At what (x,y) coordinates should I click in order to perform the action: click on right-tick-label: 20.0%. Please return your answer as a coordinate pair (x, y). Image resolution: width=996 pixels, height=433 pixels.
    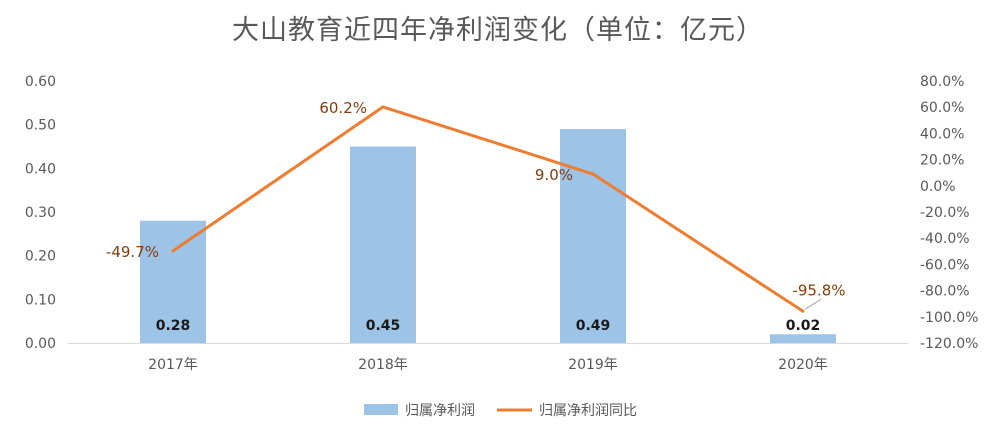
    Looking at the image, I should click on (942, 161).